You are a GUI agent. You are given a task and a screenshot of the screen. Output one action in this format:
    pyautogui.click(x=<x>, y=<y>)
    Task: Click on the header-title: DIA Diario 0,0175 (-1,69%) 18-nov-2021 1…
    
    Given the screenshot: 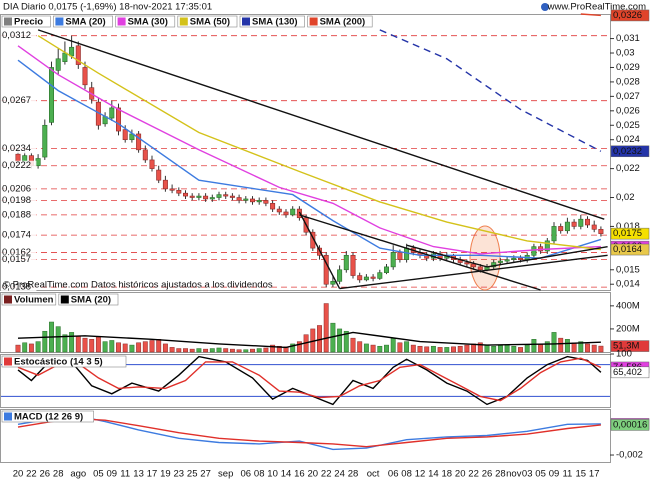 What is the action you would take?
    pyautogui.click(x=107, y=7)
    